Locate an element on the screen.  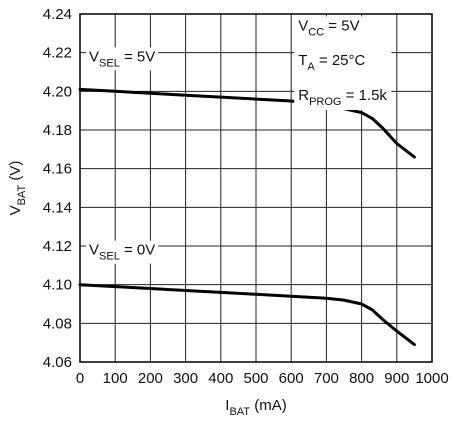
series-line-vsel-0v is located at coordinates (247, 315).